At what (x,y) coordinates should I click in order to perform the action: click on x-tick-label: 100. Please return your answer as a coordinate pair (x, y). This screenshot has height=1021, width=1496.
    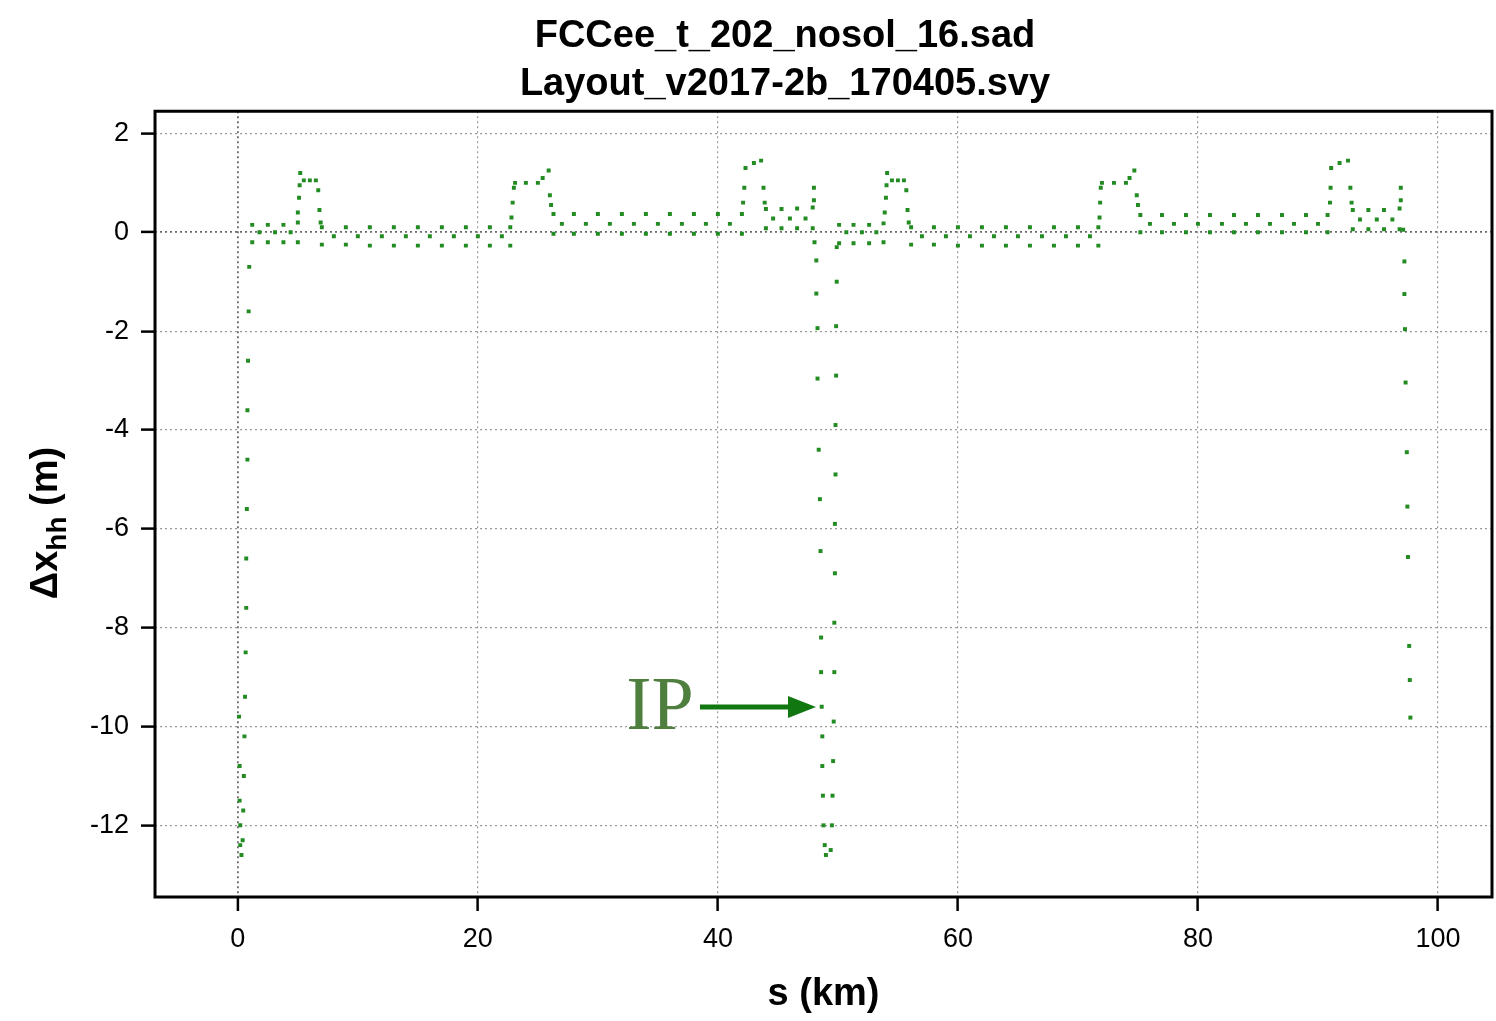
    Looking at the image, I should click on (1438, 937).